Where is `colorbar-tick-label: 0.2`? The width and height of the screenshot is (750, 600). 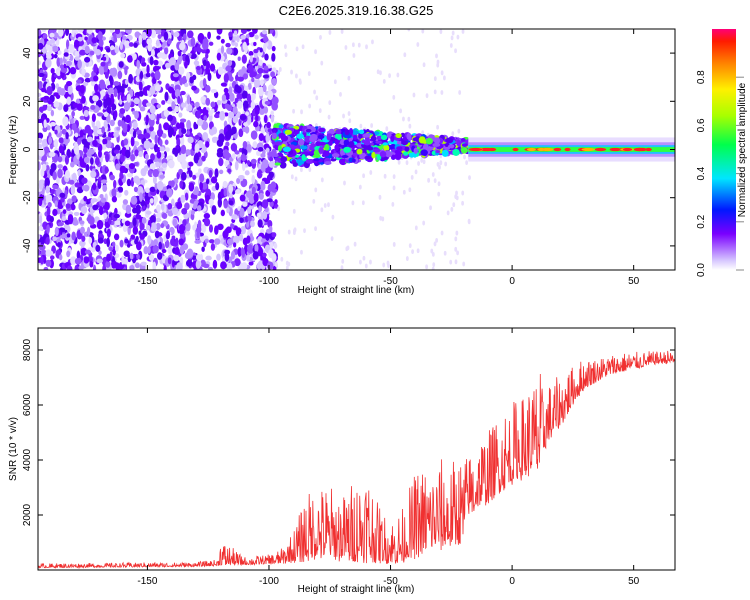 colorbar-tick-label: 0.2 is located at coordinates (701, 221).